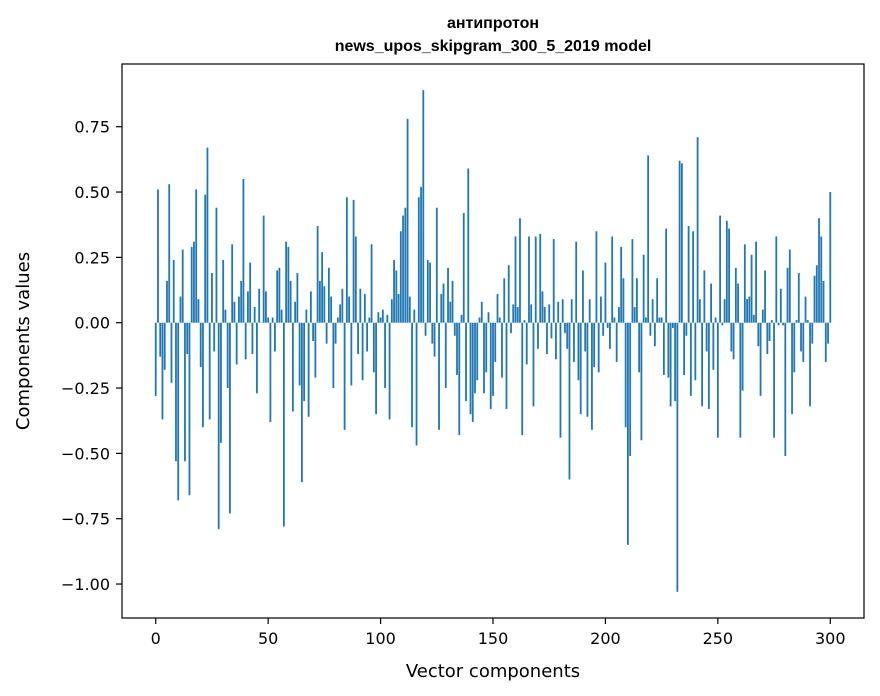 The height and width of the screenshot is (696, 880). What do you see at coordinates (92, 192) in the screenshot?
I see `y-tick-label: 0.50` at bounding box center [92, 192].